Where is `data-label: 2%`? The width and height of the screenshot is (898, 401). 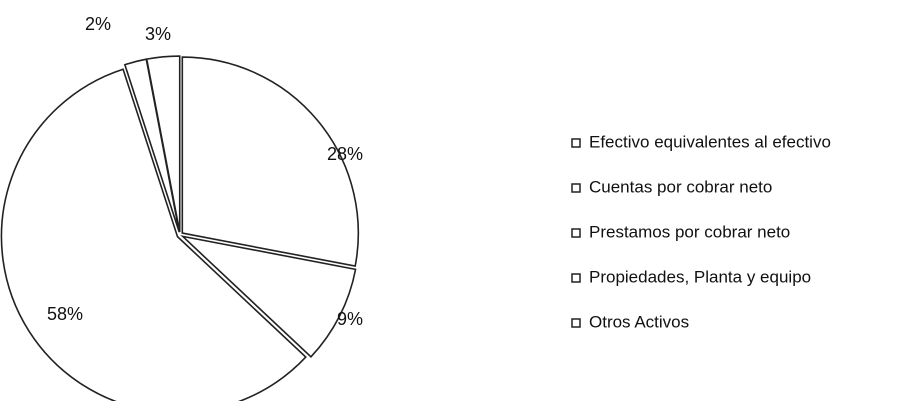 data-label: 2% is located at coordinates (98, 24).